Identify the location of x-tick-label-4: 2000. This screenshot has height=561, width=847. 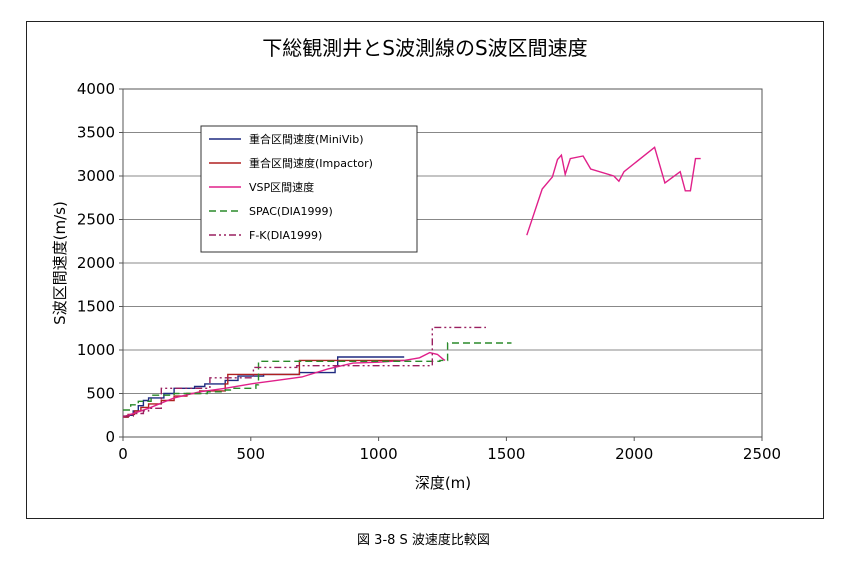
(634, 454).